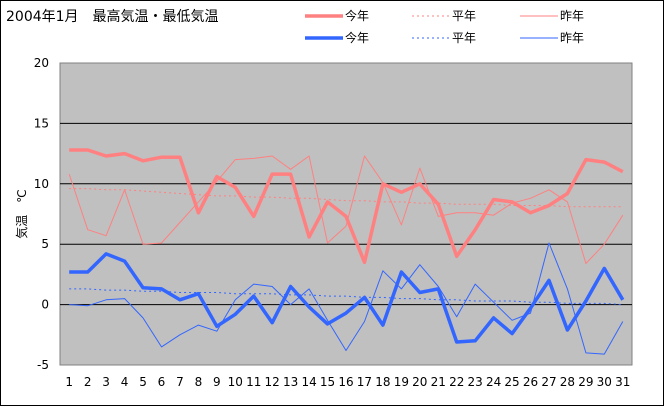  I want to click on y-tick-label: 5, so click(45, 244).